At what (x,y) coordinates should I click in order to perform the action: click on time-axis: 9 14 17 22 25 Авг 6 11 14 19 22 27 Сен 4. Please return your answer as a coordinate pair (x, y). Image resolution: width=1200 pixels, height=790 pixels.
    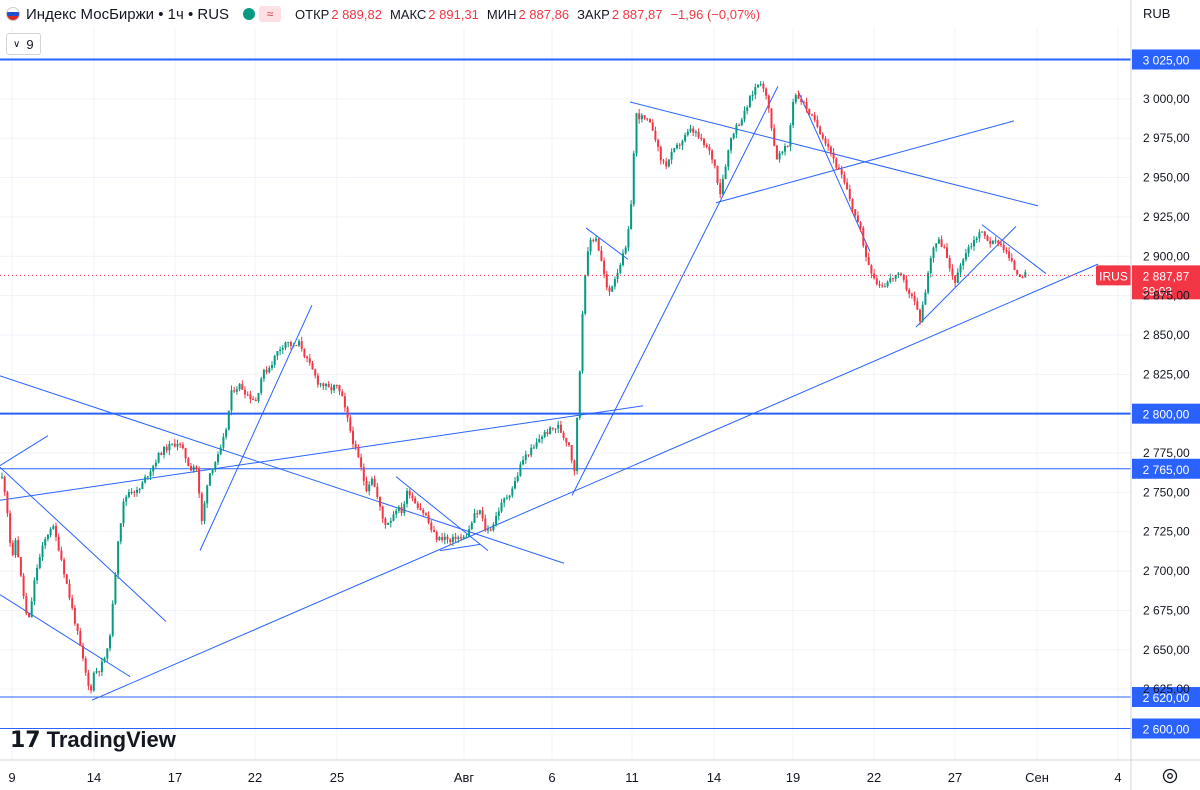
    Looking at the image, I should click on (600, 772).